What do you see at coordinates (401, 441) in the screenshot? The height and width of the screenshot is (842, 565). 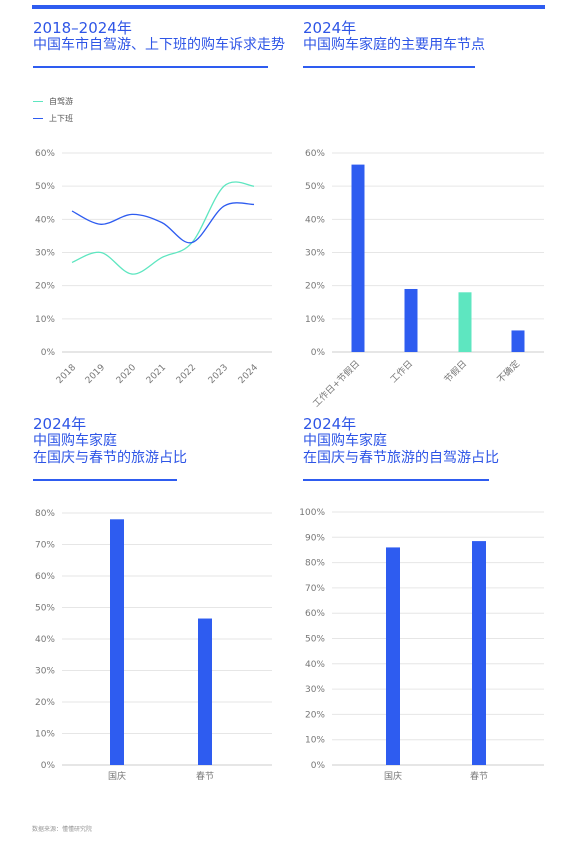 I see `chart-title-selfdrive-share: 2024年 中国购车家庭 在国庆与春节旅游的自驾游占比` at bounding box center [401, 441].